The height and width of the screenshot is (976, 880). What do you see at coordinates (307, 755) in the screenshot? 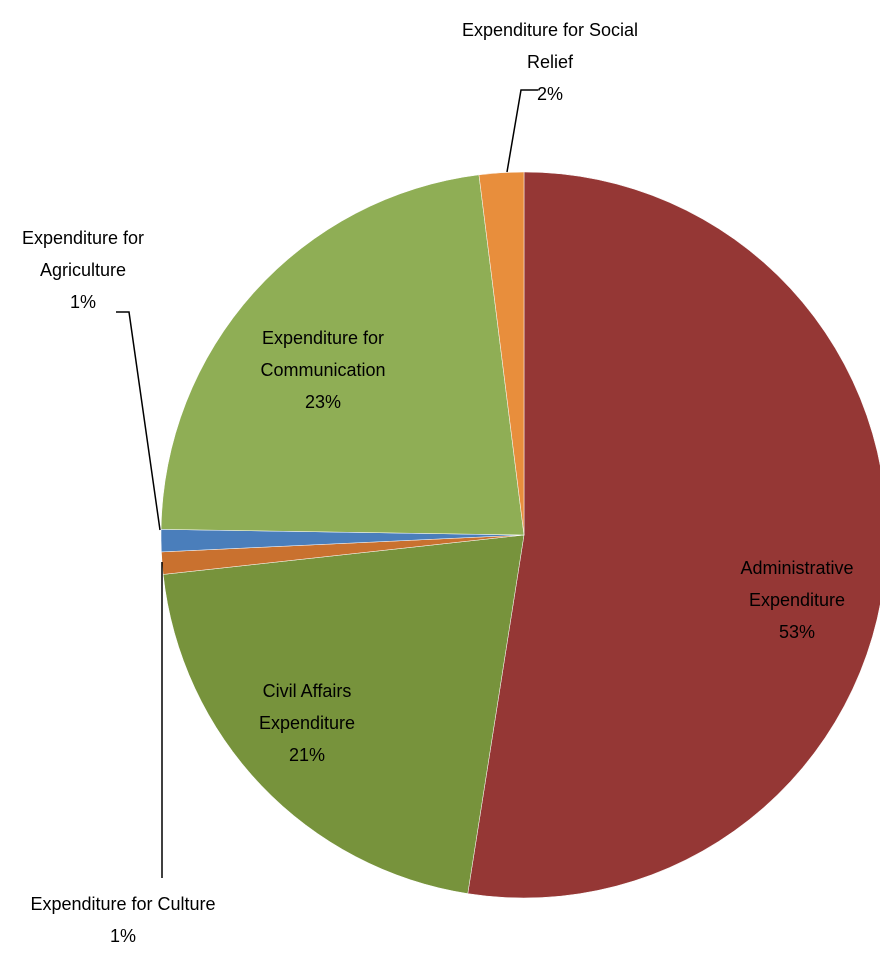
I see `value-label: 21%` at bounding box center [307, 755].